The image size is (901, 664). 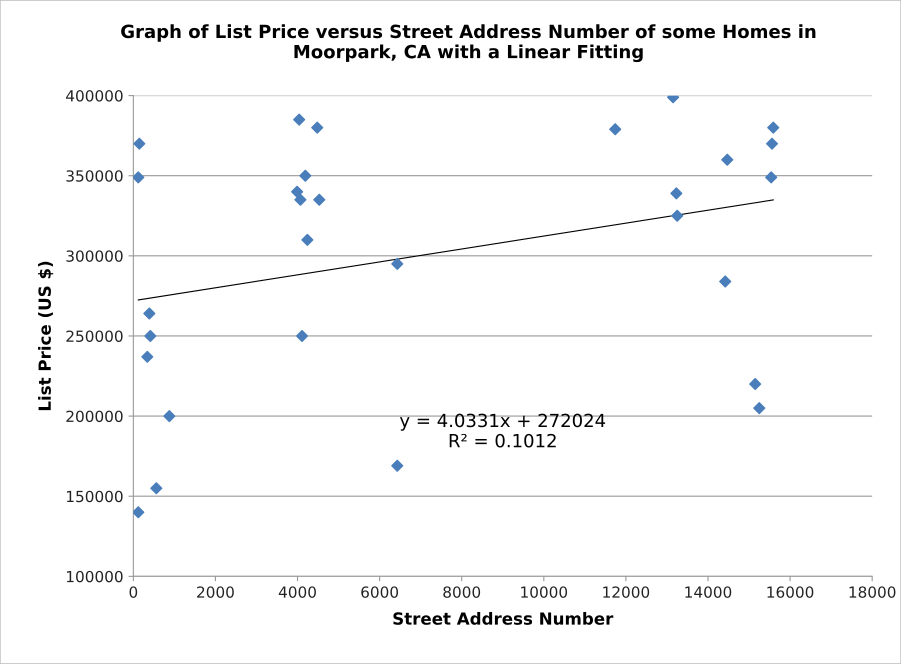 What do you see at coordinates (468, 43) in the screenshot?
I see `chart-title: Graph of List Price versus Street Address Number of some Homes in Moorpark, CA with a Linear Fitting` at bounding box center [468, 43].